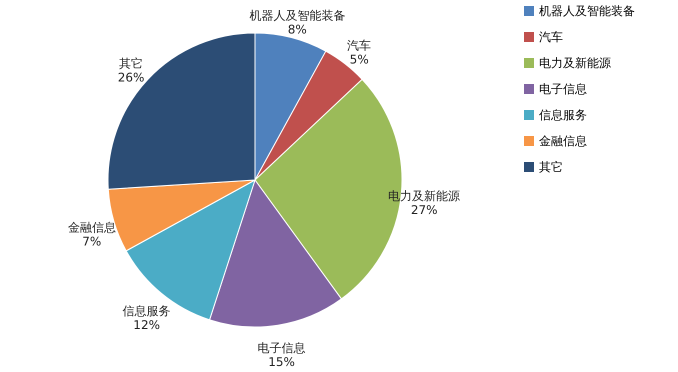  Describe the element at coordinates (587, 11) in the screenshot. I see `legend-label: 机器人及智能装备` at that location.